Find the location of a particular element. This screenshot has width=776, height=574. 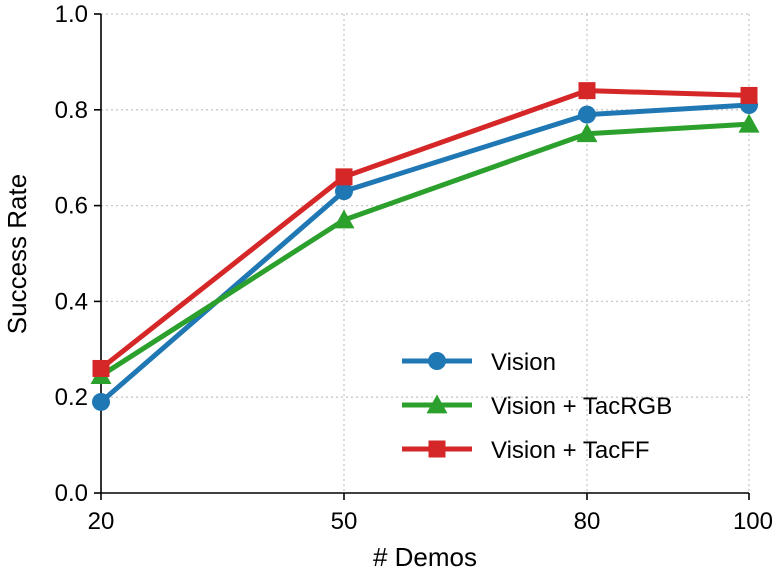

legend: Vision Vision + TacRGB Vision + TacFF is located at coordinates (537, 406).